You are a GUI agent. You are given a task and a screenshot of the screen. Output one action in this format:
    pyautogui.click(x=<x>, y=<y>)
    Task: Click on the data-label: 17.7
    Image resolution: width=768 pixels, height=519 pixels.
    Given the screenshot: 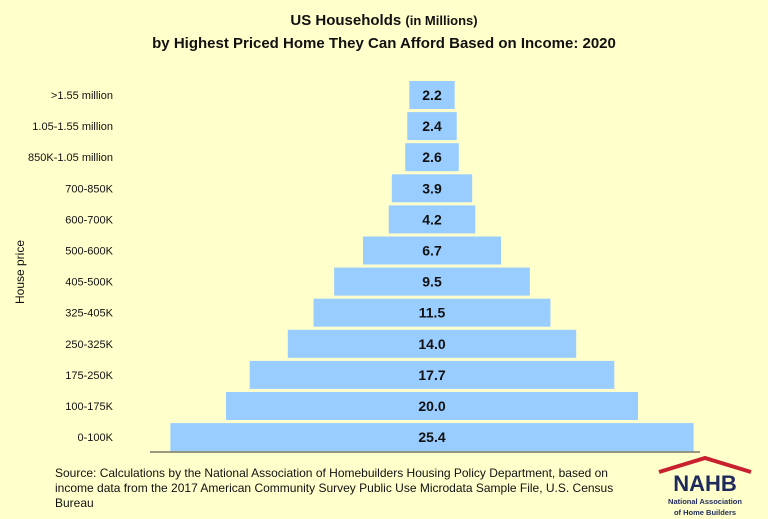 What is the action you would take?
    pyautogui.click(x=431, y=375)
    